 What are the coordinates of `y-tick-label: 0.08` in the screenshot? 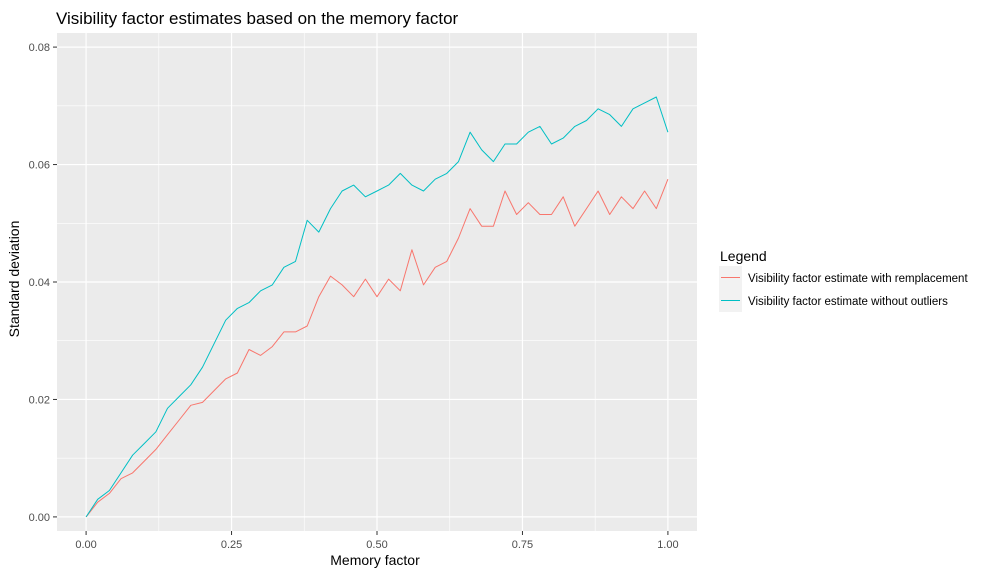 It's located at (39, 48).